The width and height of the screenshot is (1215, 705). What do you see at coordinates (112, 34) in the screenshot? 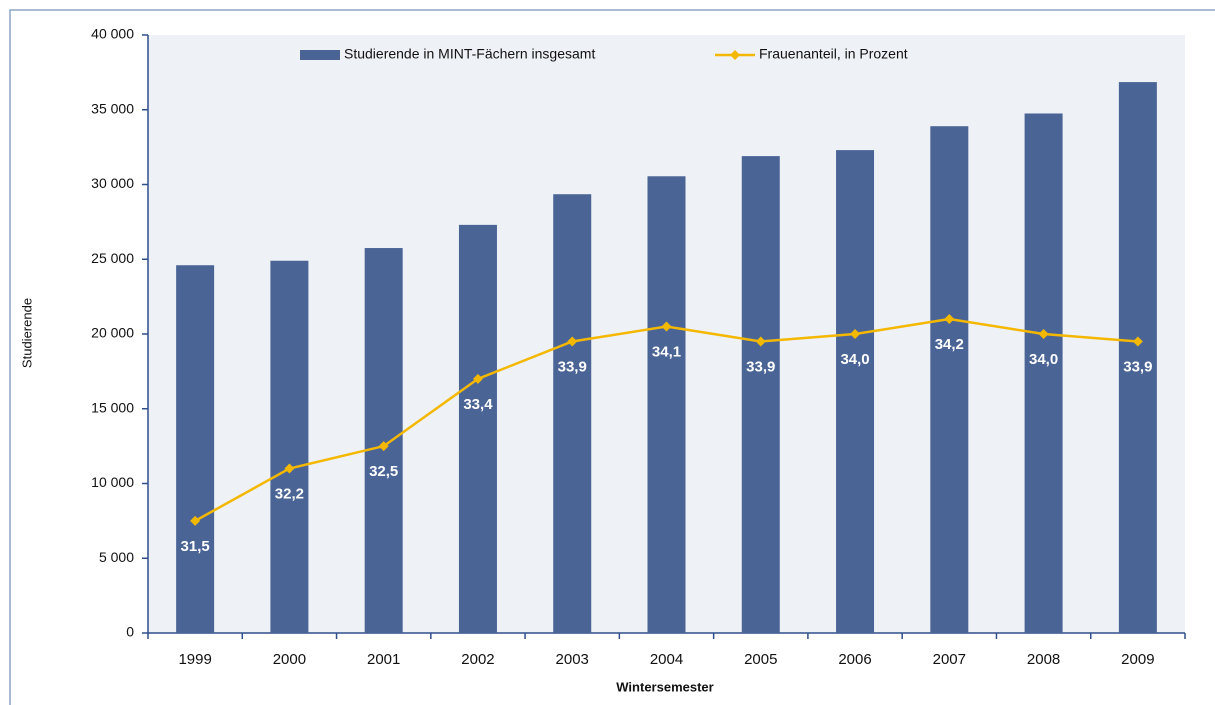
I see `y-tick-label: 40 000` at bounding box center [112, 34].